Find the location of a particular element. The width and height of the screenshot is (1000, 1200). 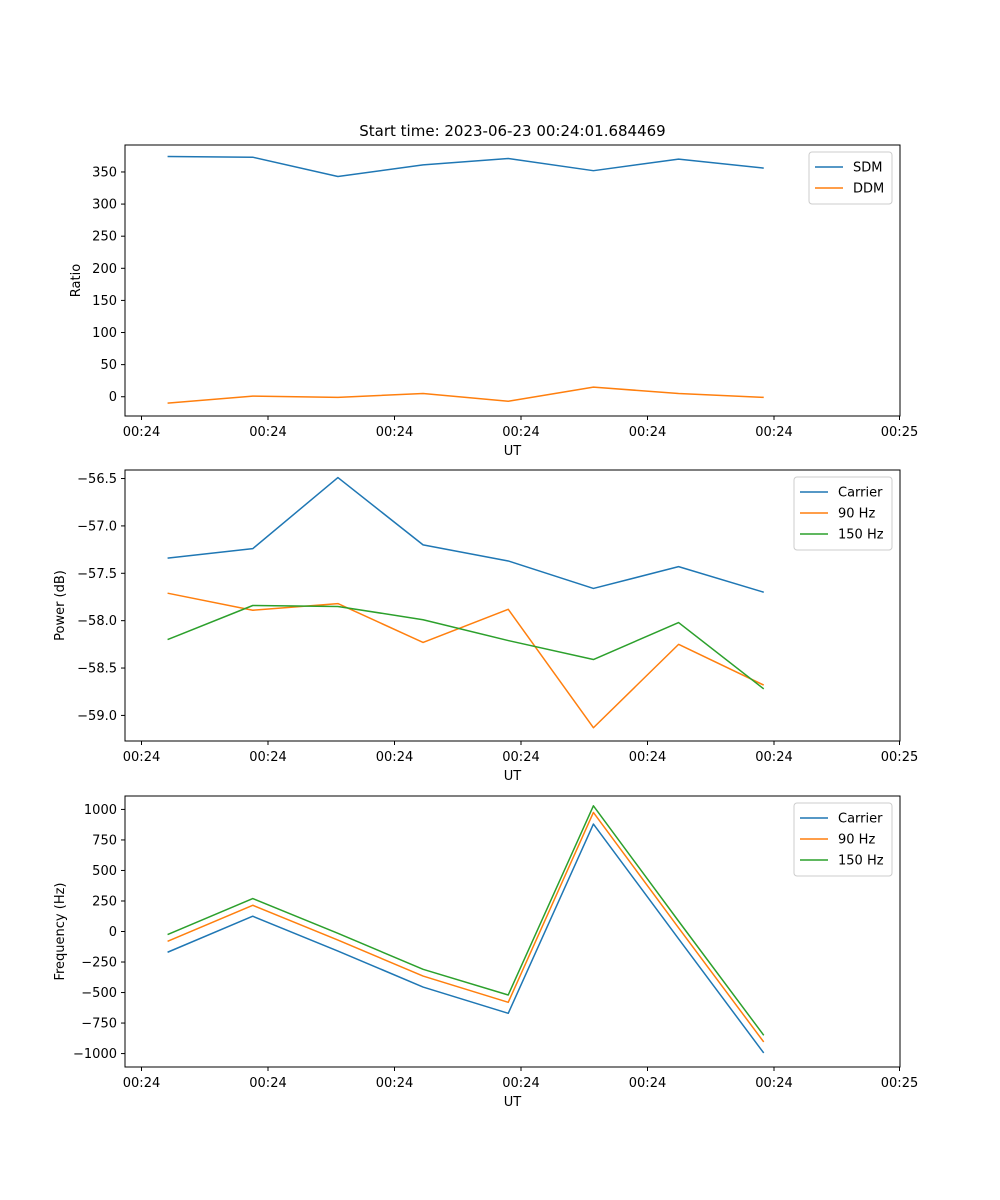

y-axis-label: Power (dB) is located at coordinates (60, 605).